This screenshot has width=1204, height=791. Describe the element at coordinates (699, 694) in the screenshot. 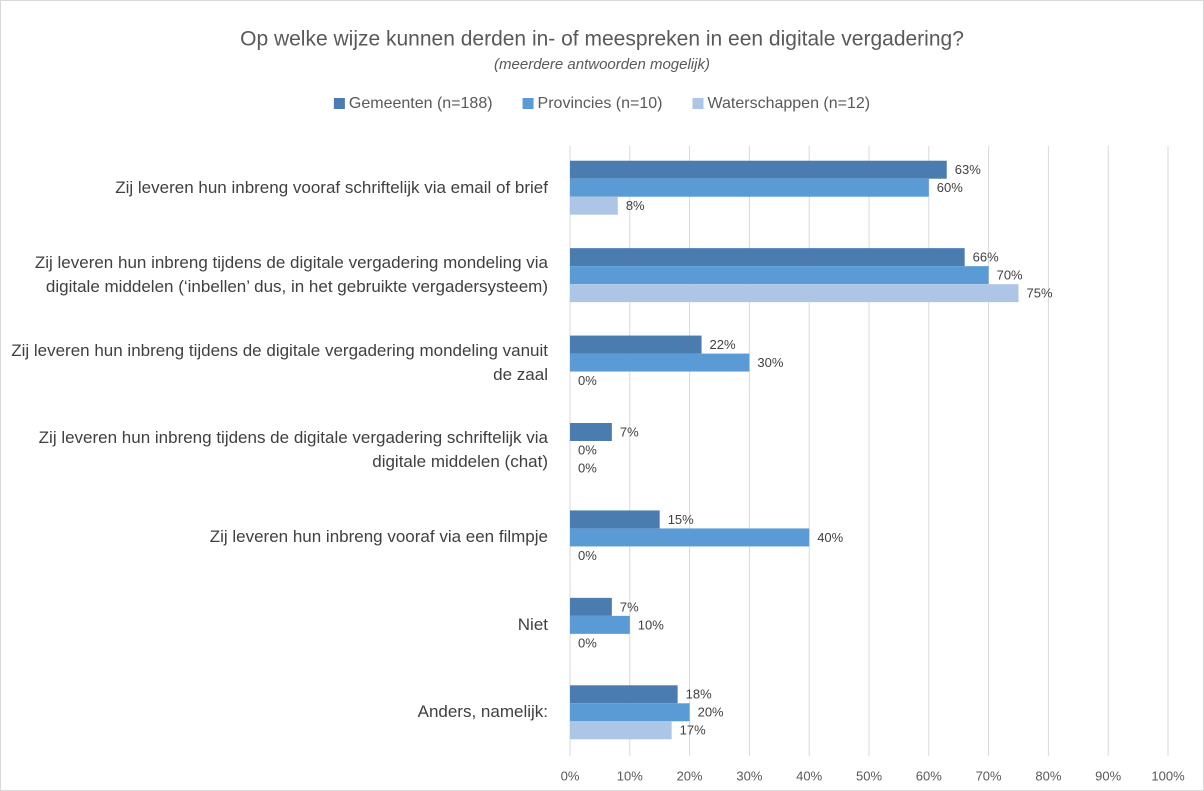

I see `data-label: 18%` at that location.